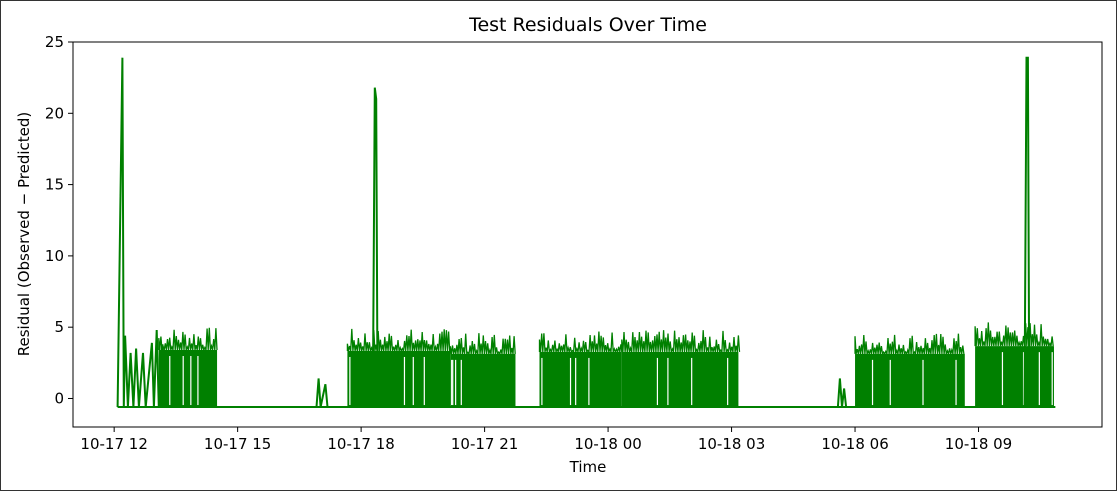  I want to click on x-tick-label: 10-17 15, so click(237, 444).